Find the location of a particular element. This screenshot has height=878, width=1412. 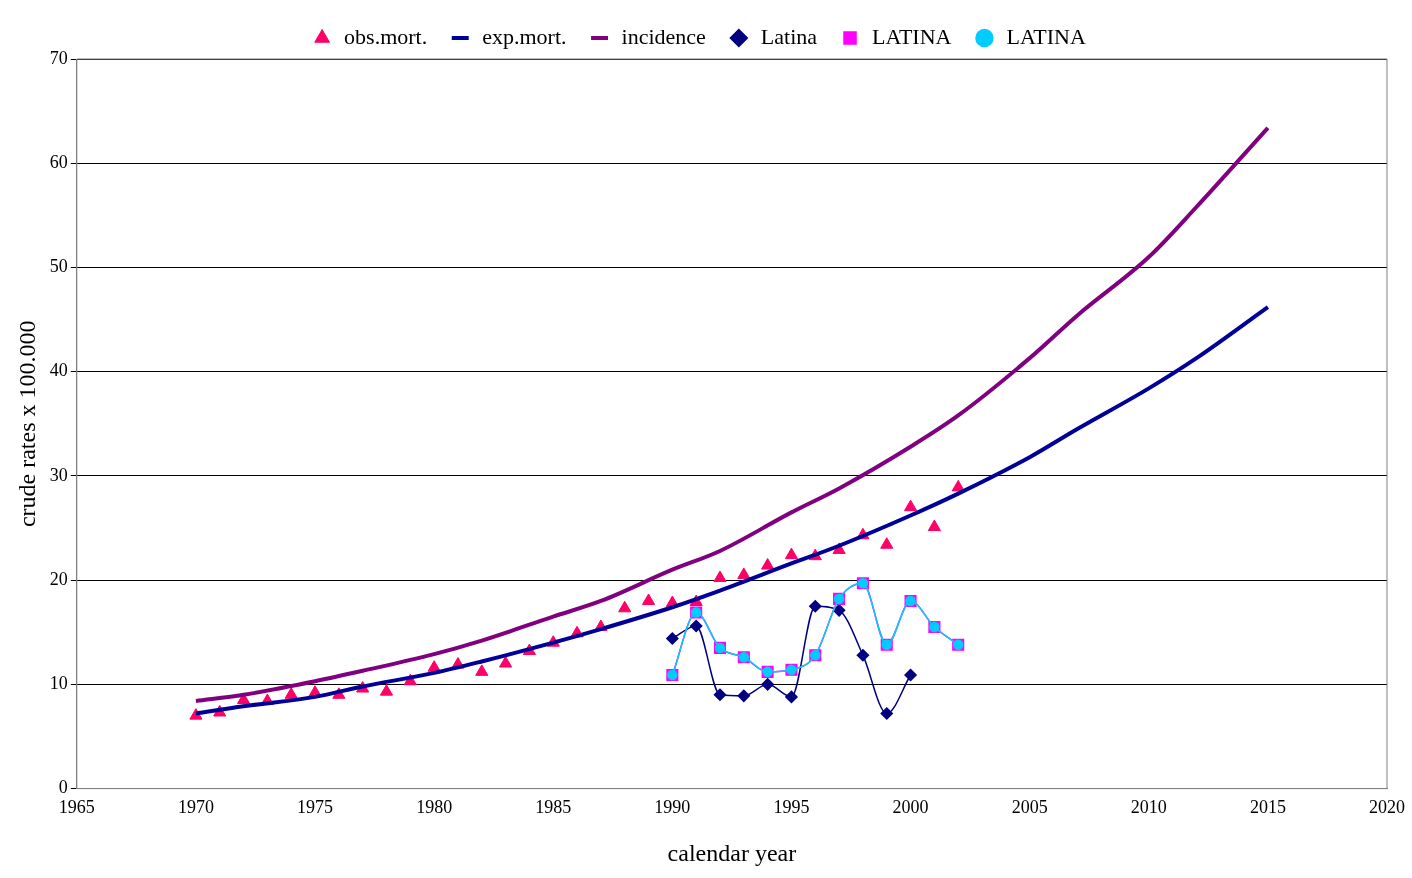

x-tick-label: 2015 is located at coordinates (1267, 807).